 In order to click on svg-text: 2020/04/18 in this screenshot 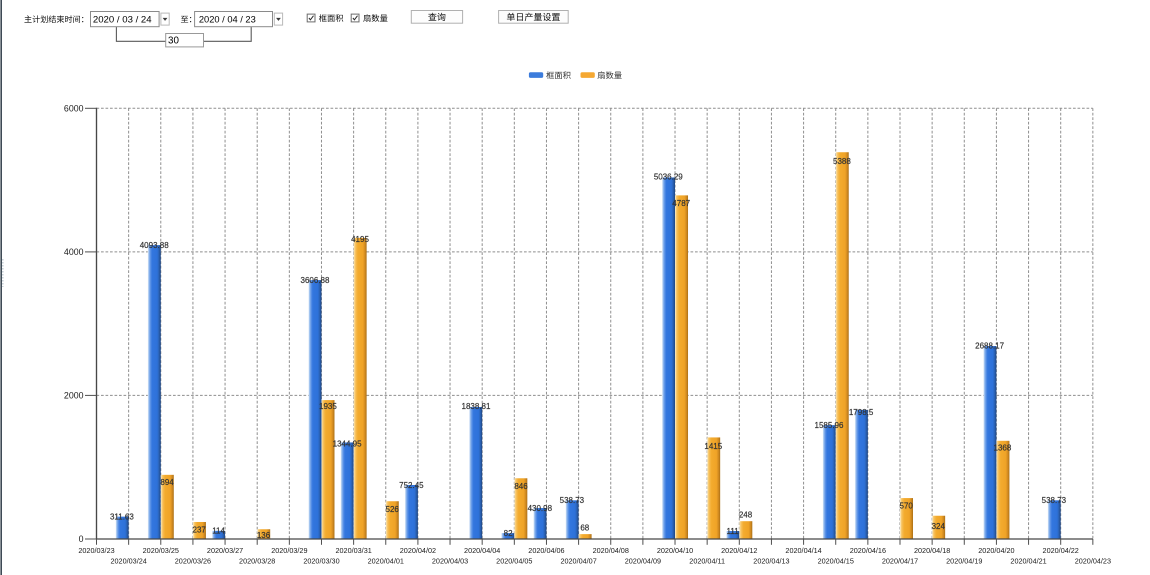, I will do `click(932, 550)`.